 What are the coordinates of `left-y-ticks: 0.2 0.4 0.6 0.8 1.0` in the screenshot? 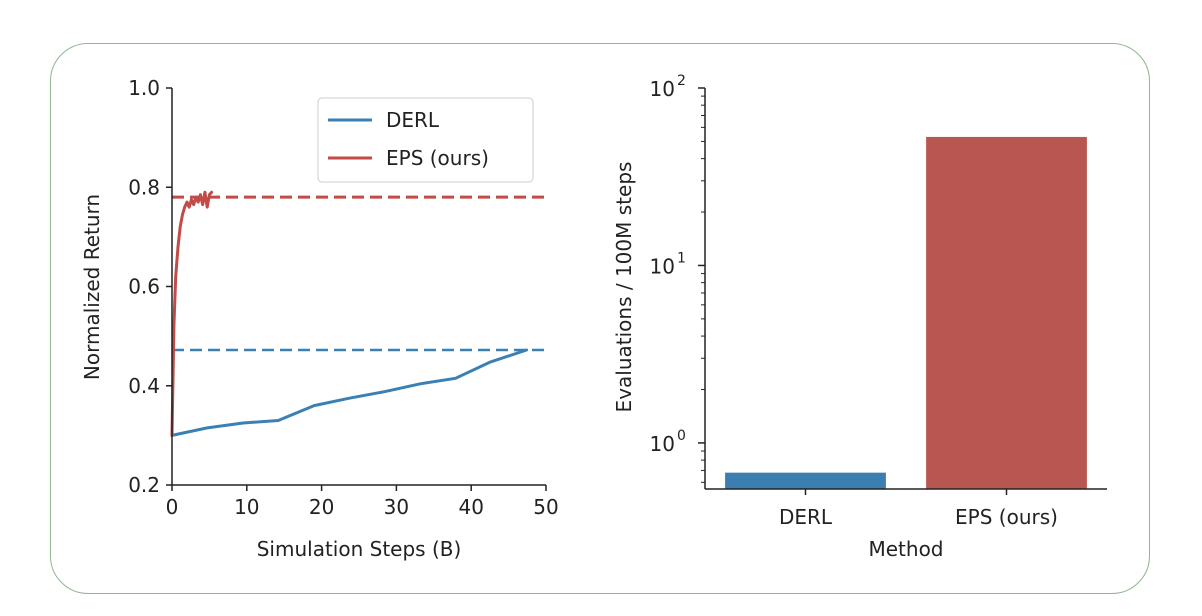 It's located at (150, 286).